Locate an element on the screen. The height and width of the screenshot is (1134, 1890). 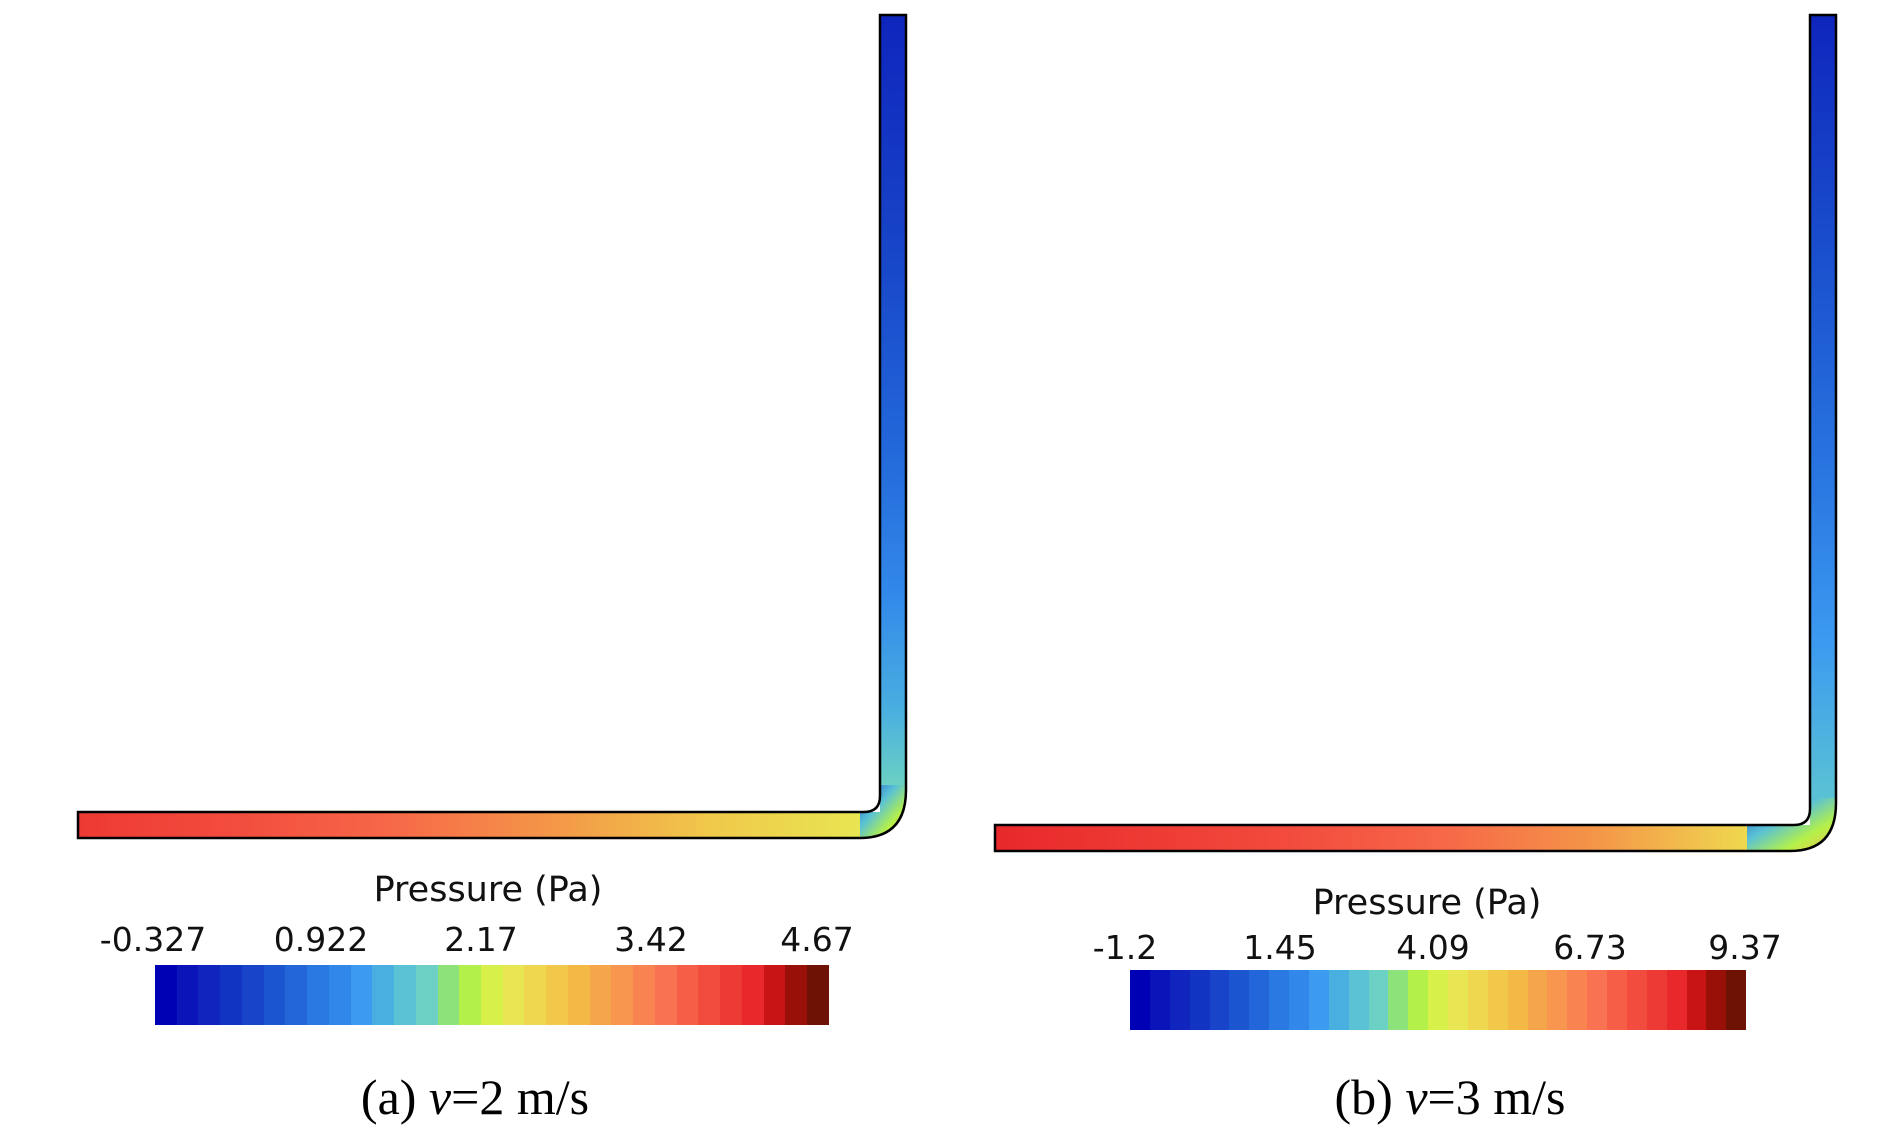
tick-label-b-4: 9.37 is located at coordinates (1745, 947).